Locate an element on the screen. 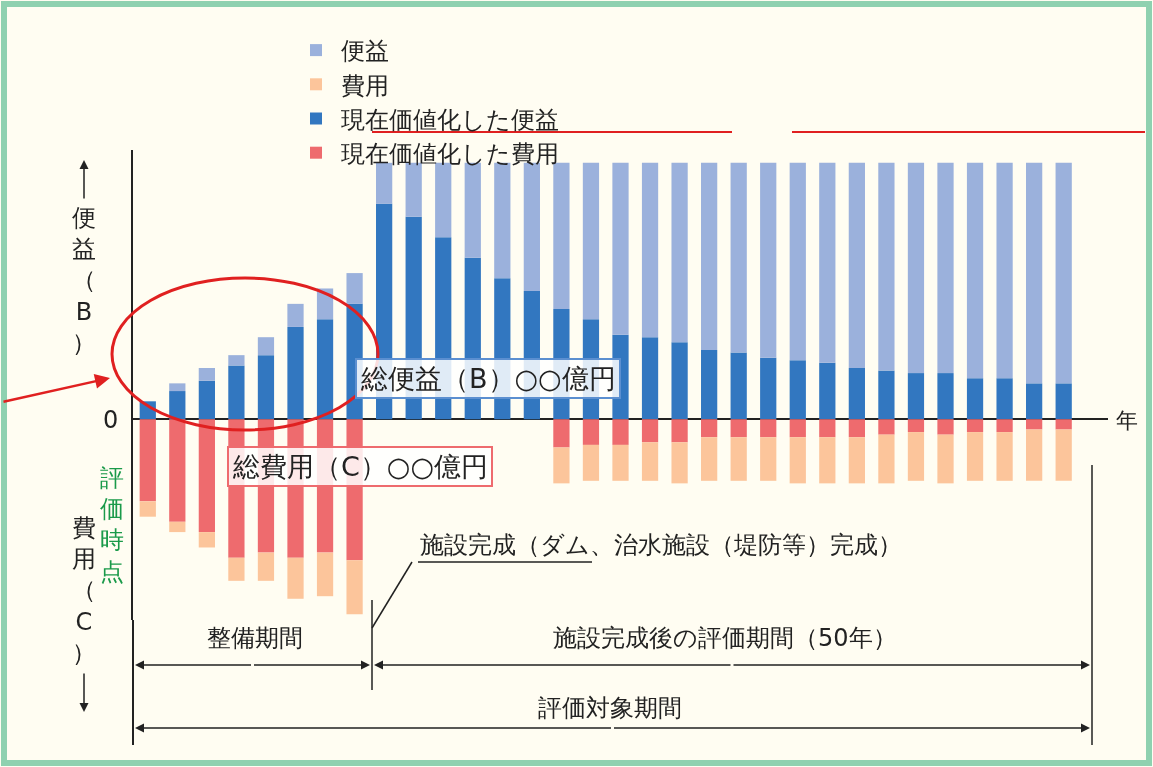  legend-label: 現在価値化した便益 is located at coordinates (449, 119).